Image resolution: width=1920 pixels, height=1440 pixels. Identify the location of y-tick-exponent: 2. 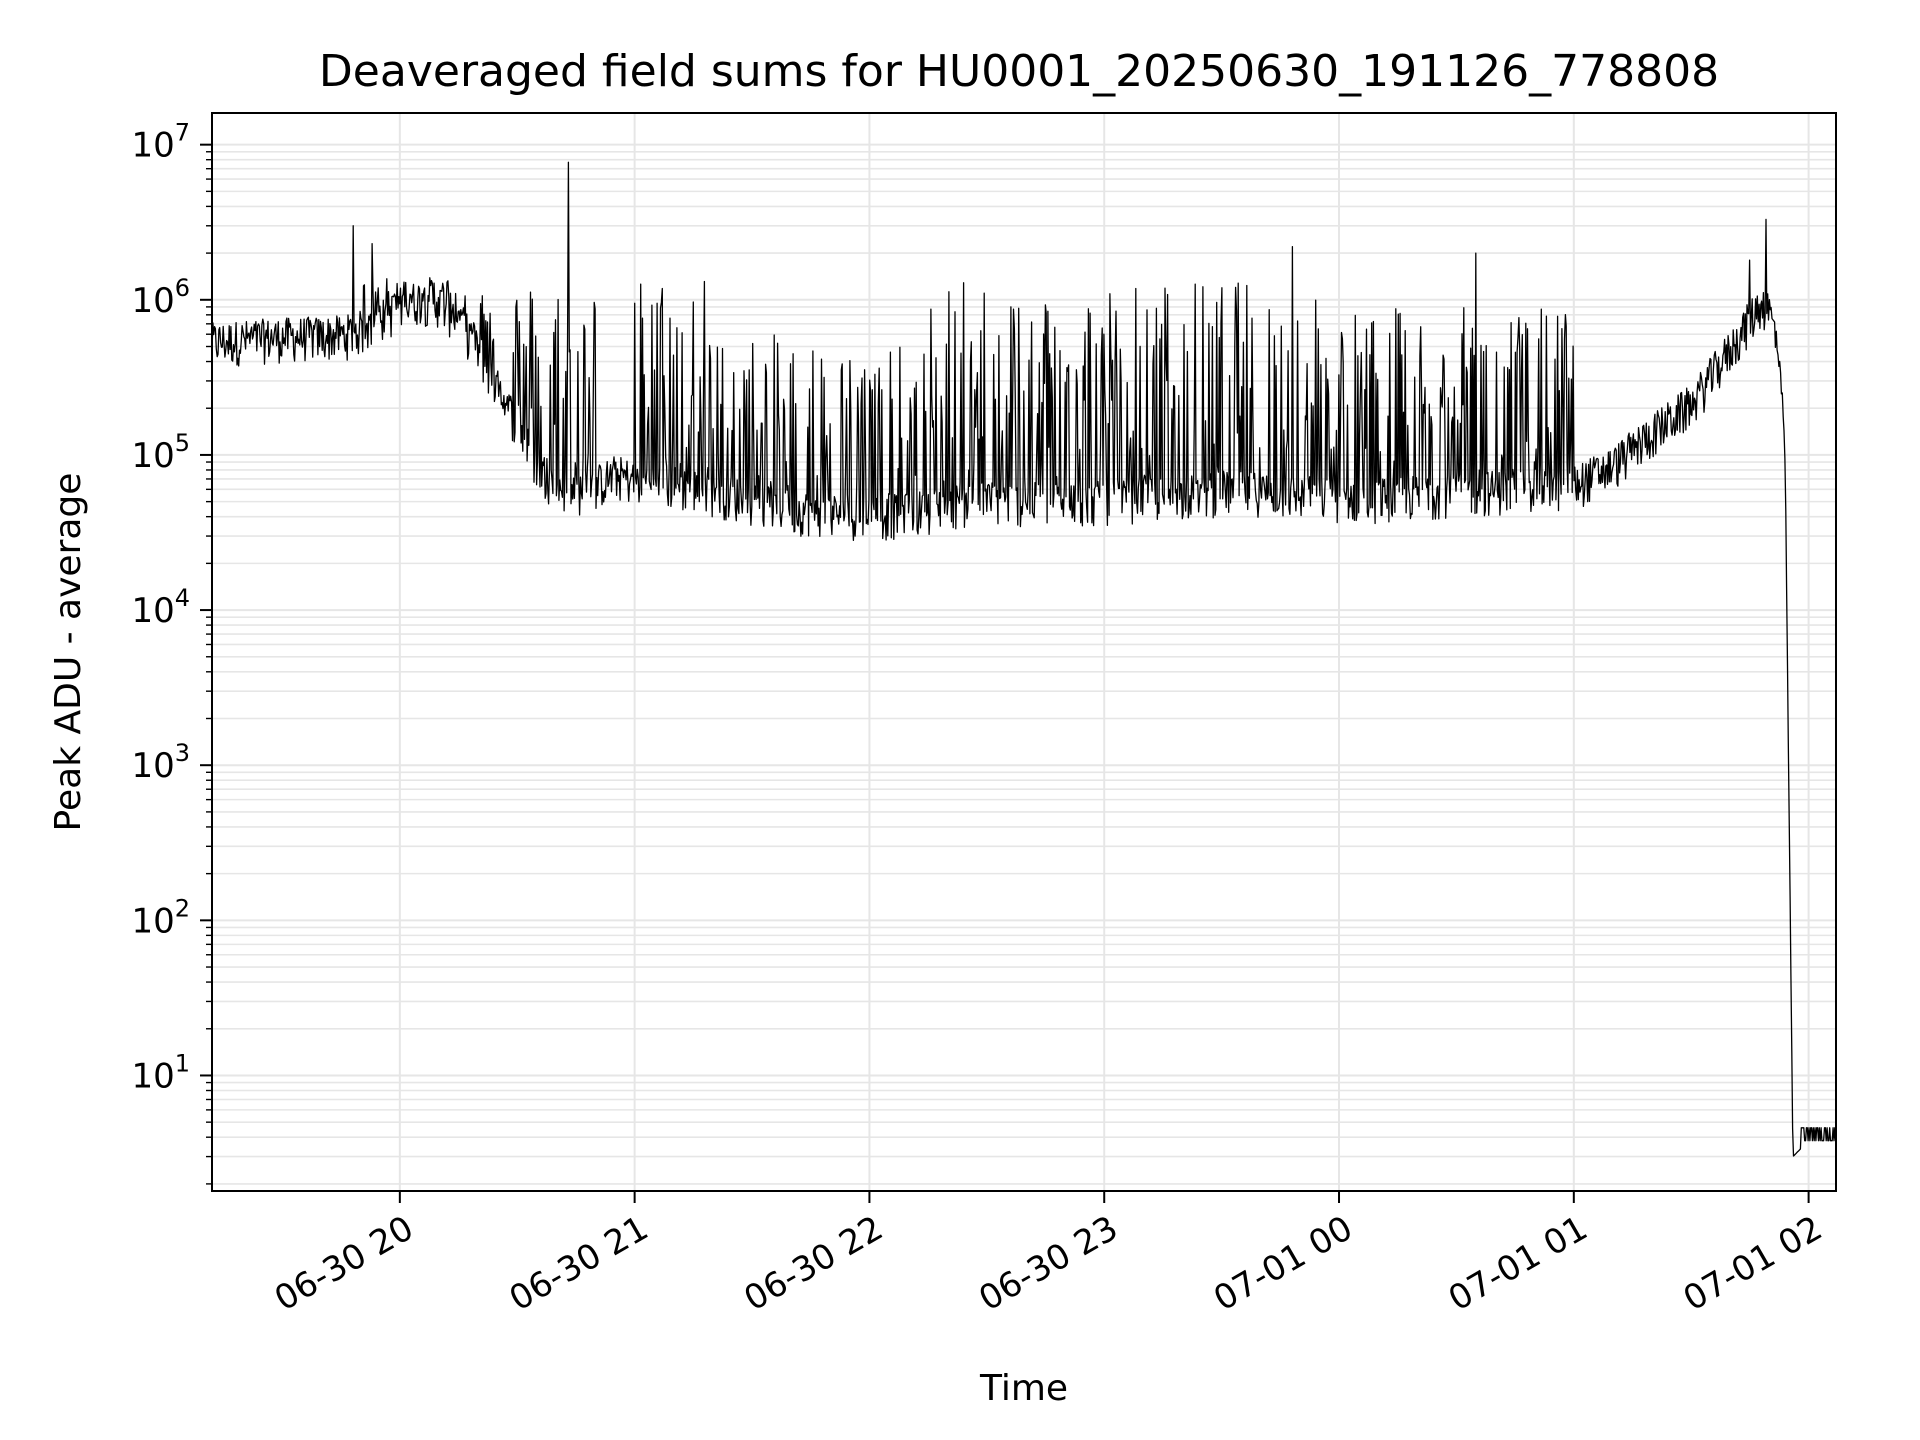
(182, 908).